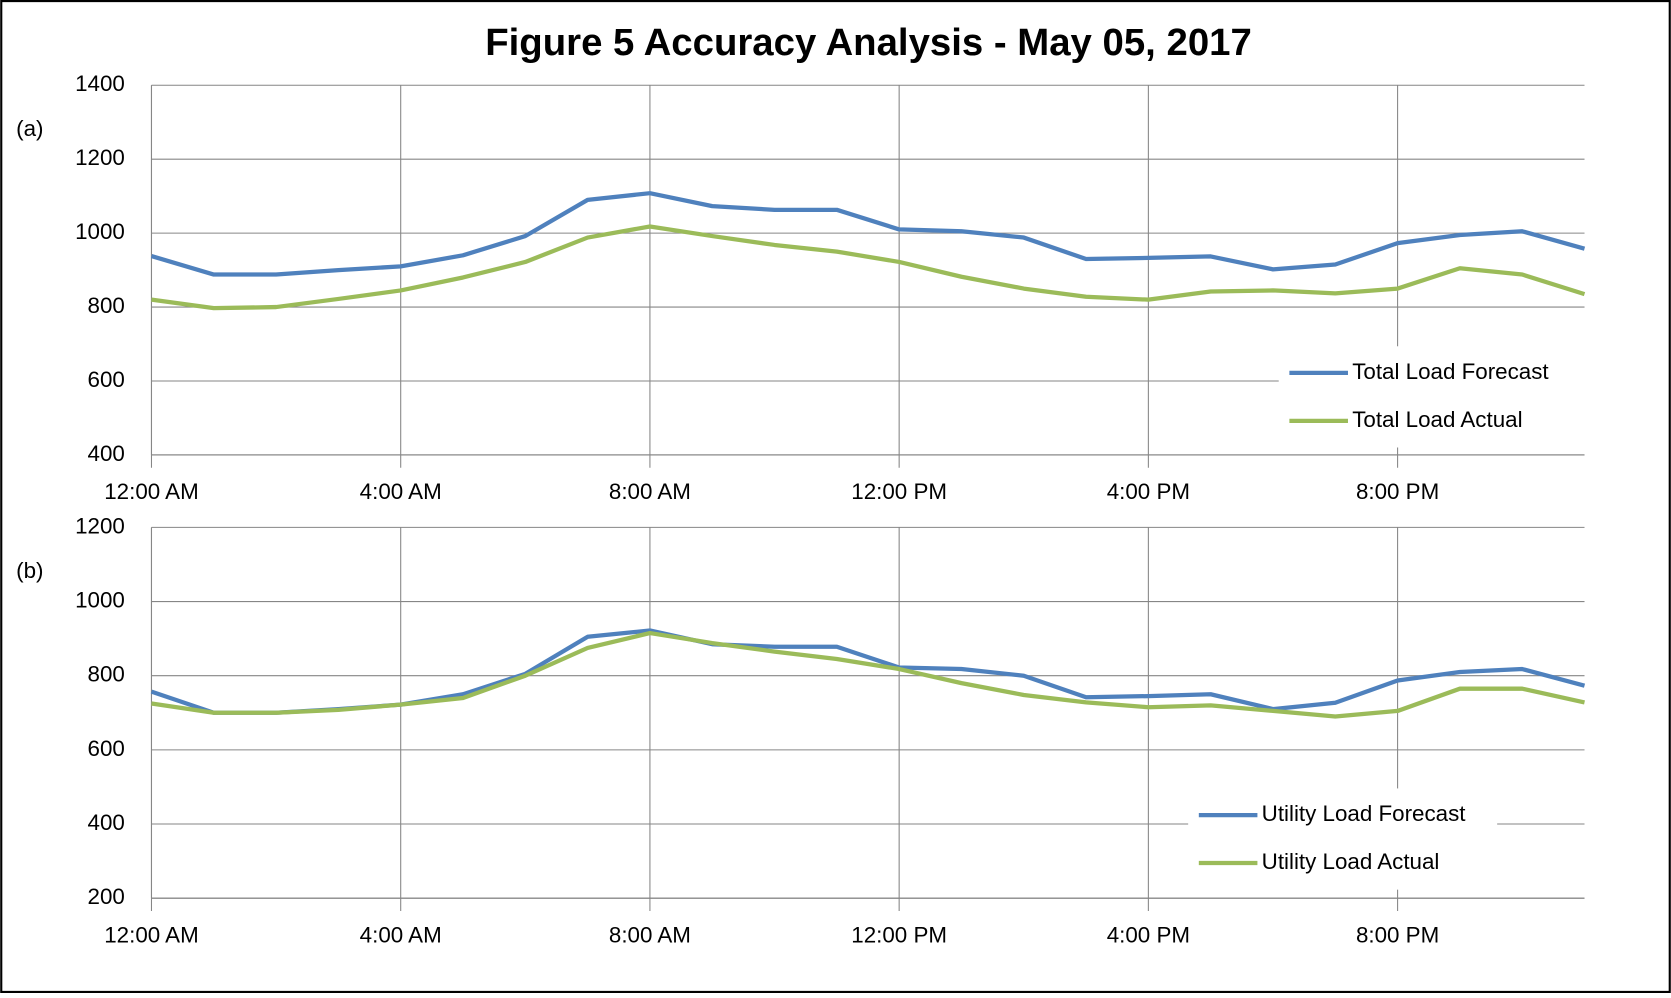 Image resolution: width=1671 pixels, height=998 pixels. I want to click on legend-label: Total Load Actual, so click(1437, 419).